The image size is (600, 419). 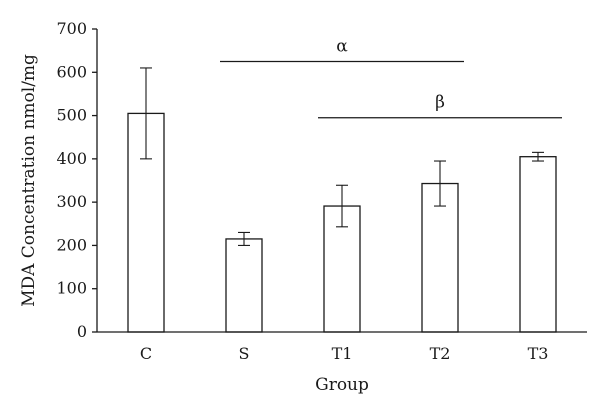 I want to click on y-tick-label: 300, so click(x=71, y=201).